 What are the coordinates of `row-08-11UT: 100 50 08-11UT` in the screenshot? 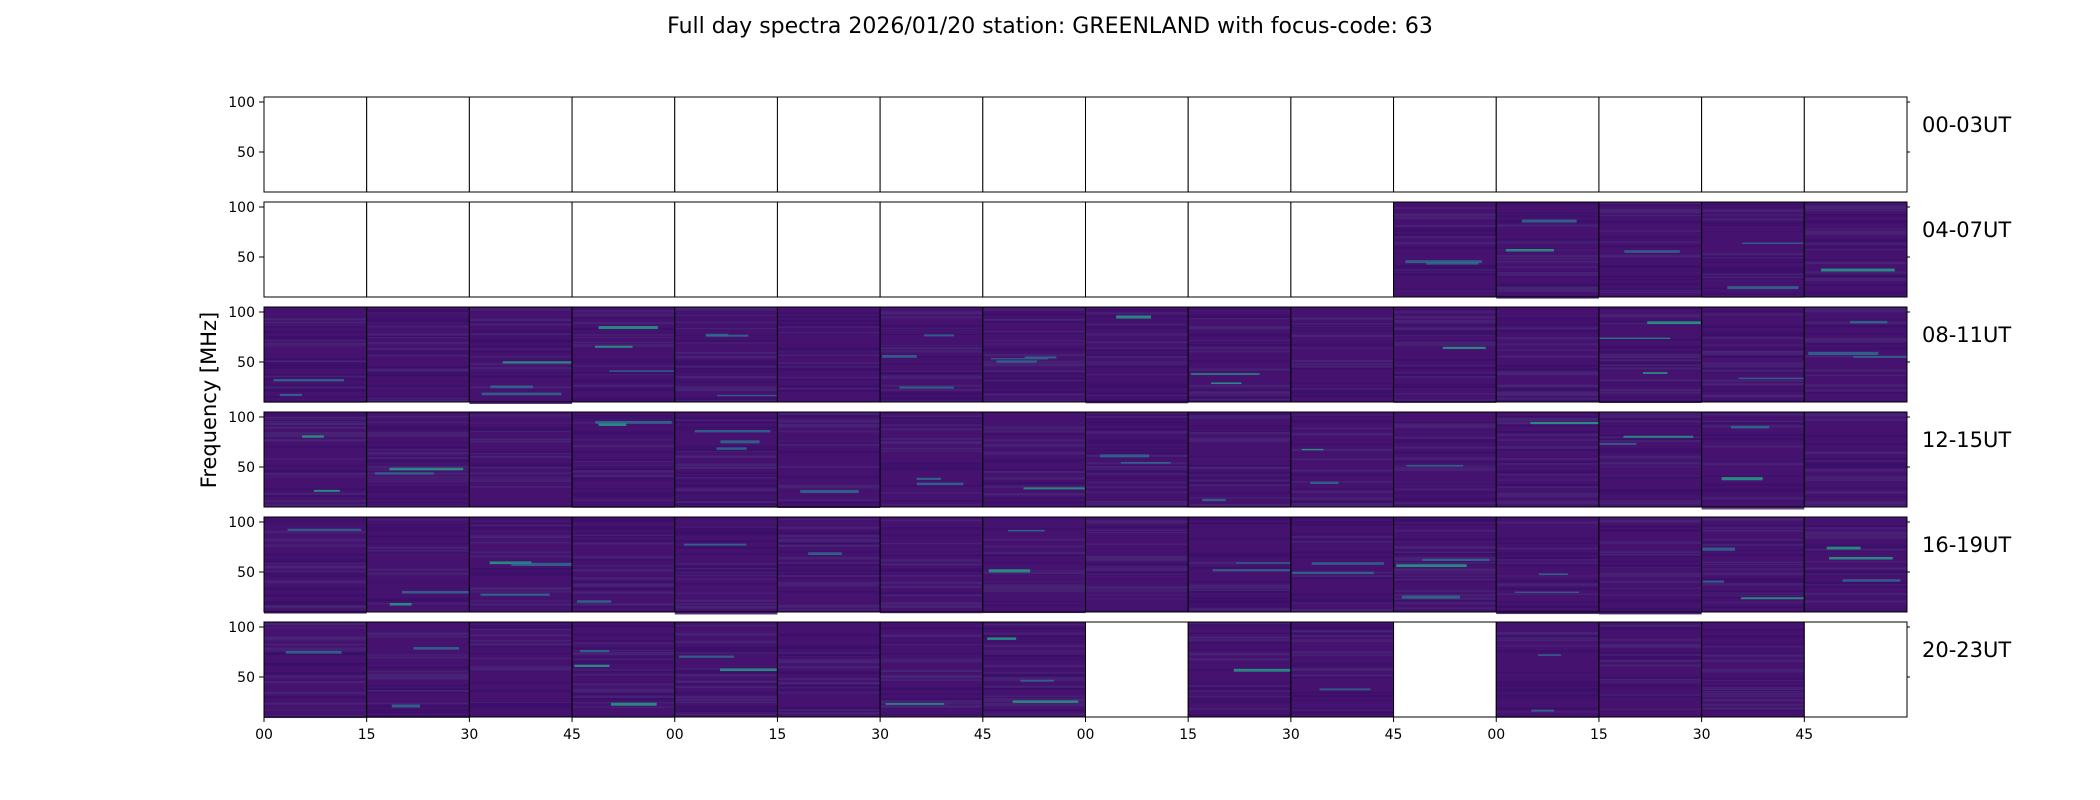 It's located at (1119, 354).